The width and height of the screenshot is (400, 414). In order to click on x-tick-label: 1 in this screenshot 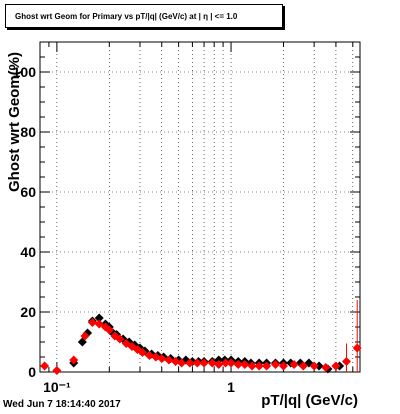, I will do `click(231, 387)`.